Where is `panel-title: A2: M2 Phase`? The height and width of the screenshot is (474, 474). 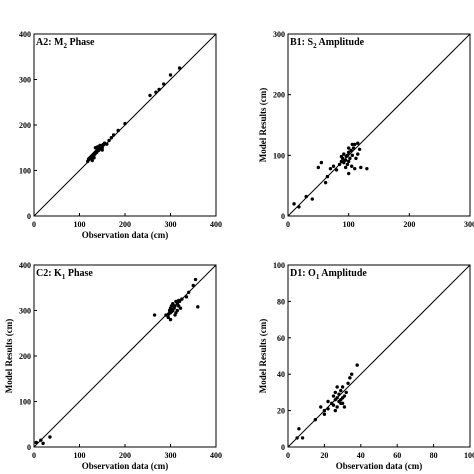 panel-title: A2: M2 Phase is located at coordinates (65, 43).